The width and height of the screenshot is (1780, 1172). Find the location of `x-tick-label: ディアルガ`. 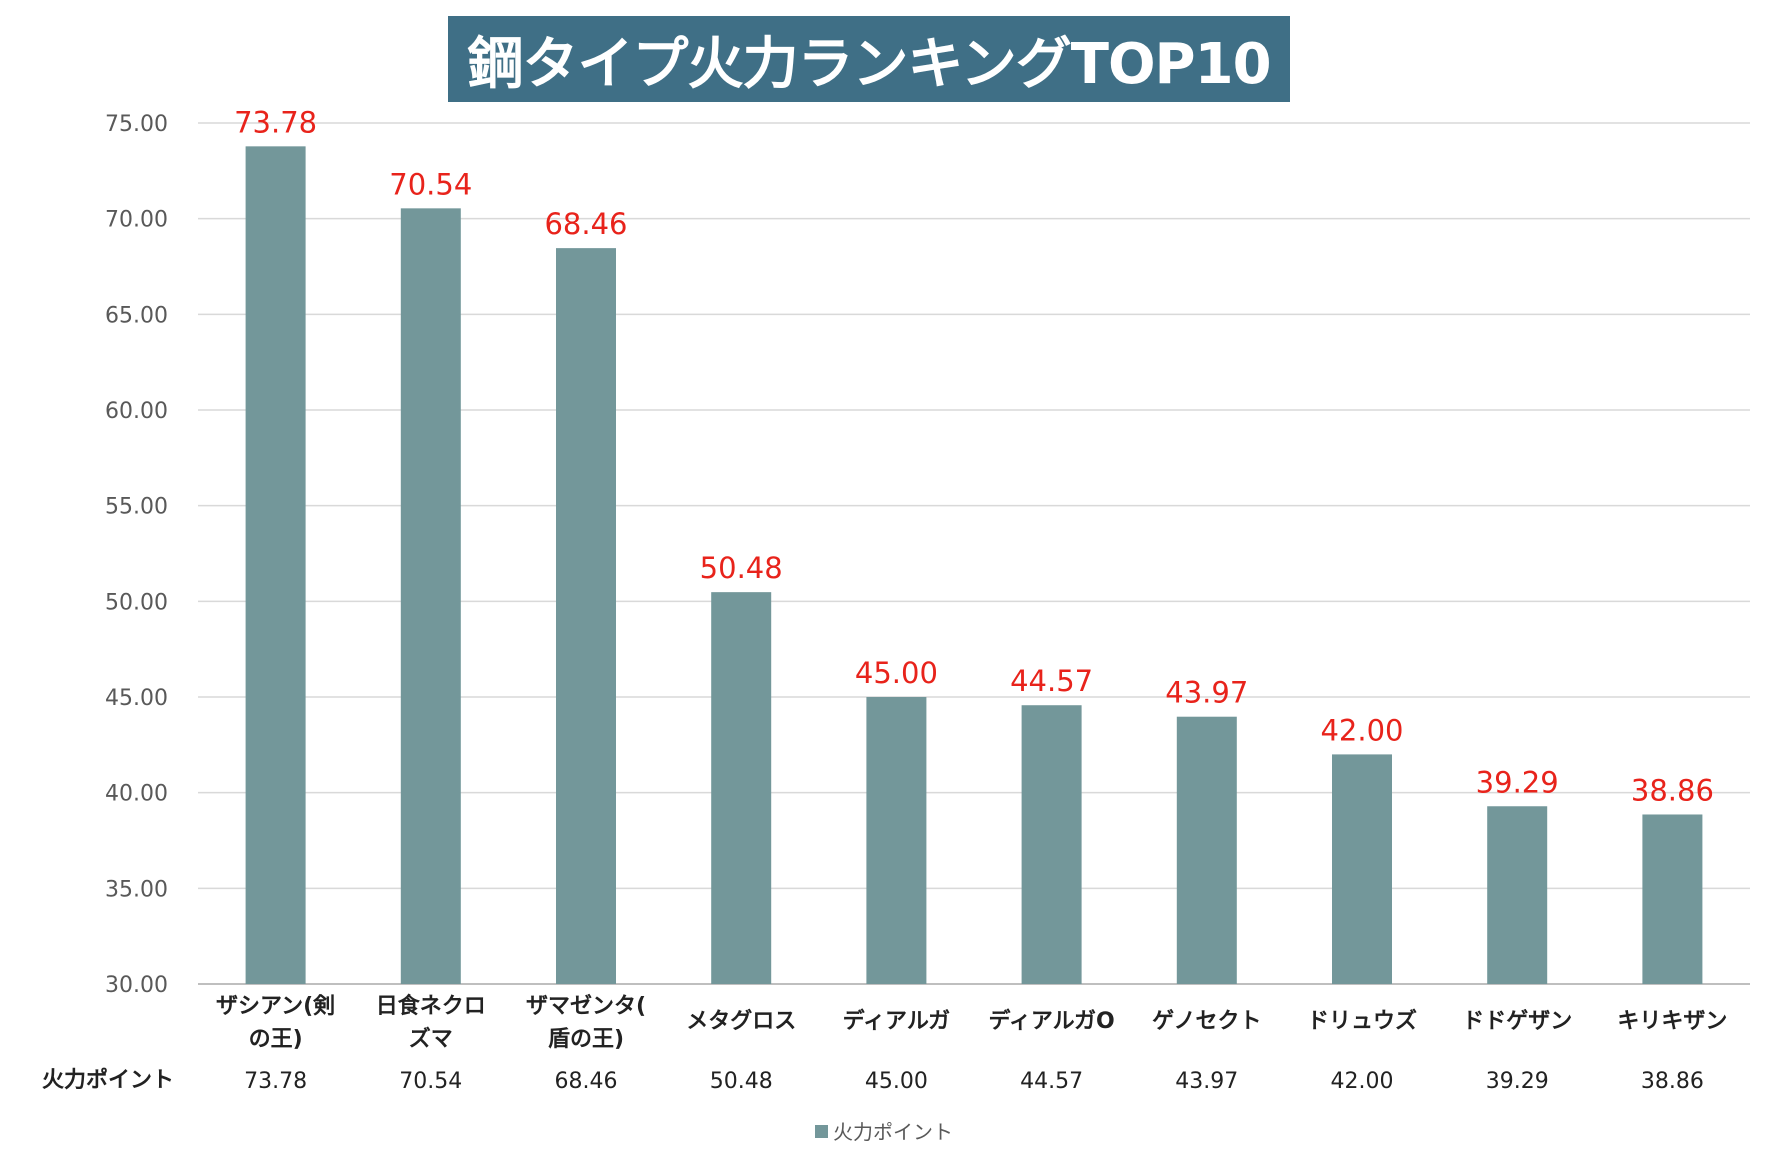

x-tick-label: ディアルガ is located at coordinates (897, 1021).